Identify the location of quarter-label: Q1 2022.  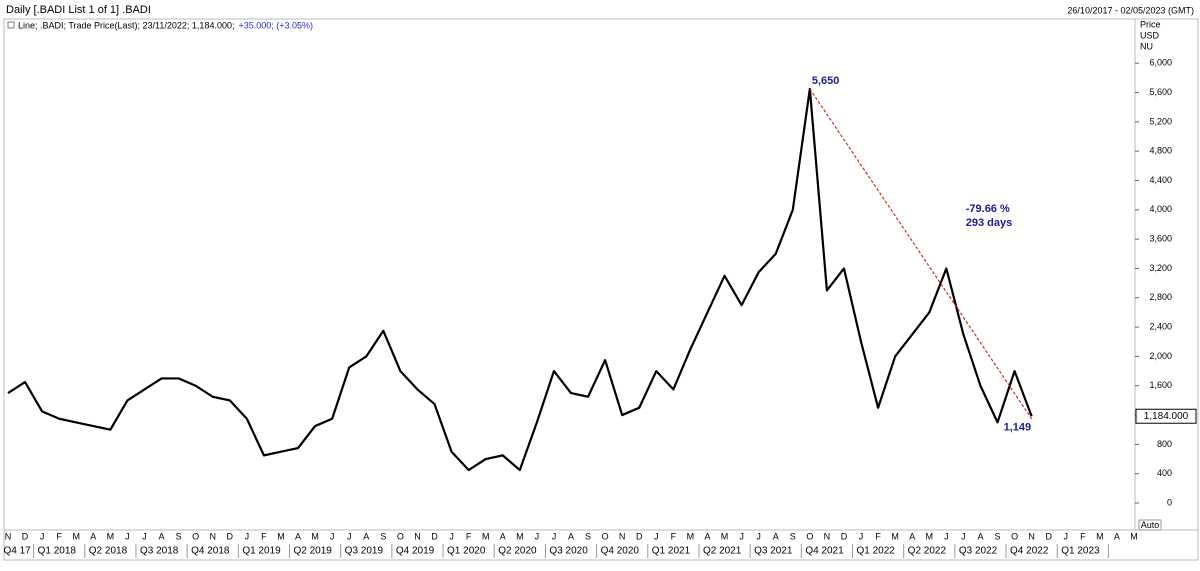
(876, 551).